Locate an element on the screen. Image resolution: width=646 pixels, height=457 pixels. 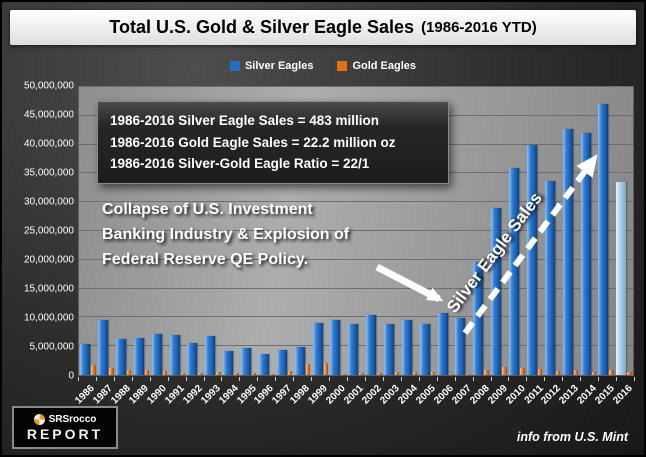
x-tick-label: 2007 is located at coordinates (462, 395).